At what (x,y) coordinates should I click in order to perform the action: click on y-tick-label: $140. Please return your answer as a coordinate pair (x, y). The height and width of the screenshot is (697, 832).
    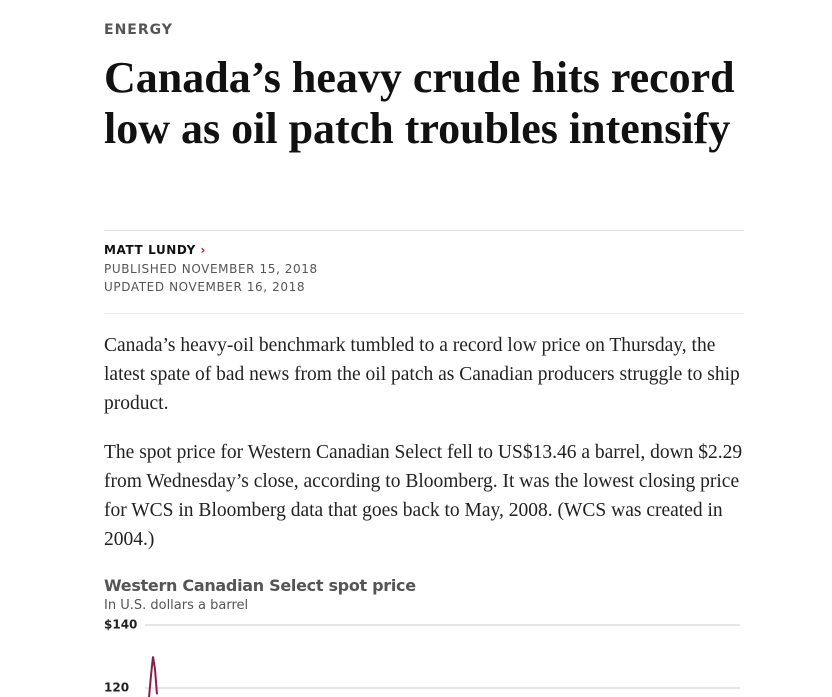
    Looking at the image, I should click on (120, 625).